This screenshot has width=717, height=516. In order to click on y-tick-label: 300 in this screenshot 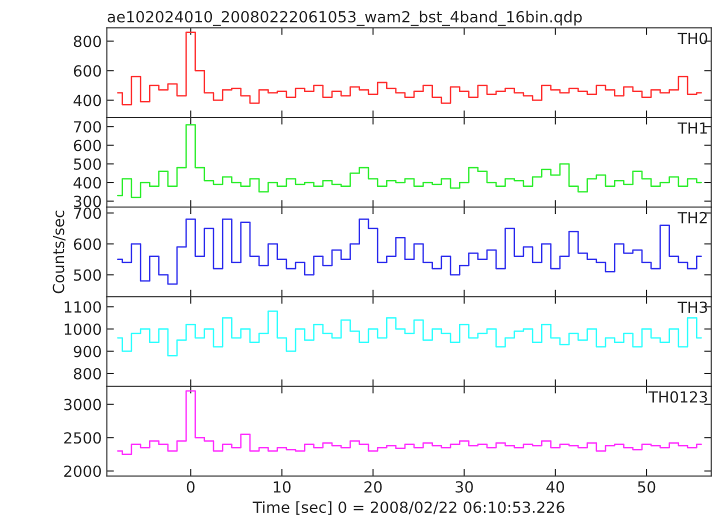, I will do `click(87, 202)`.